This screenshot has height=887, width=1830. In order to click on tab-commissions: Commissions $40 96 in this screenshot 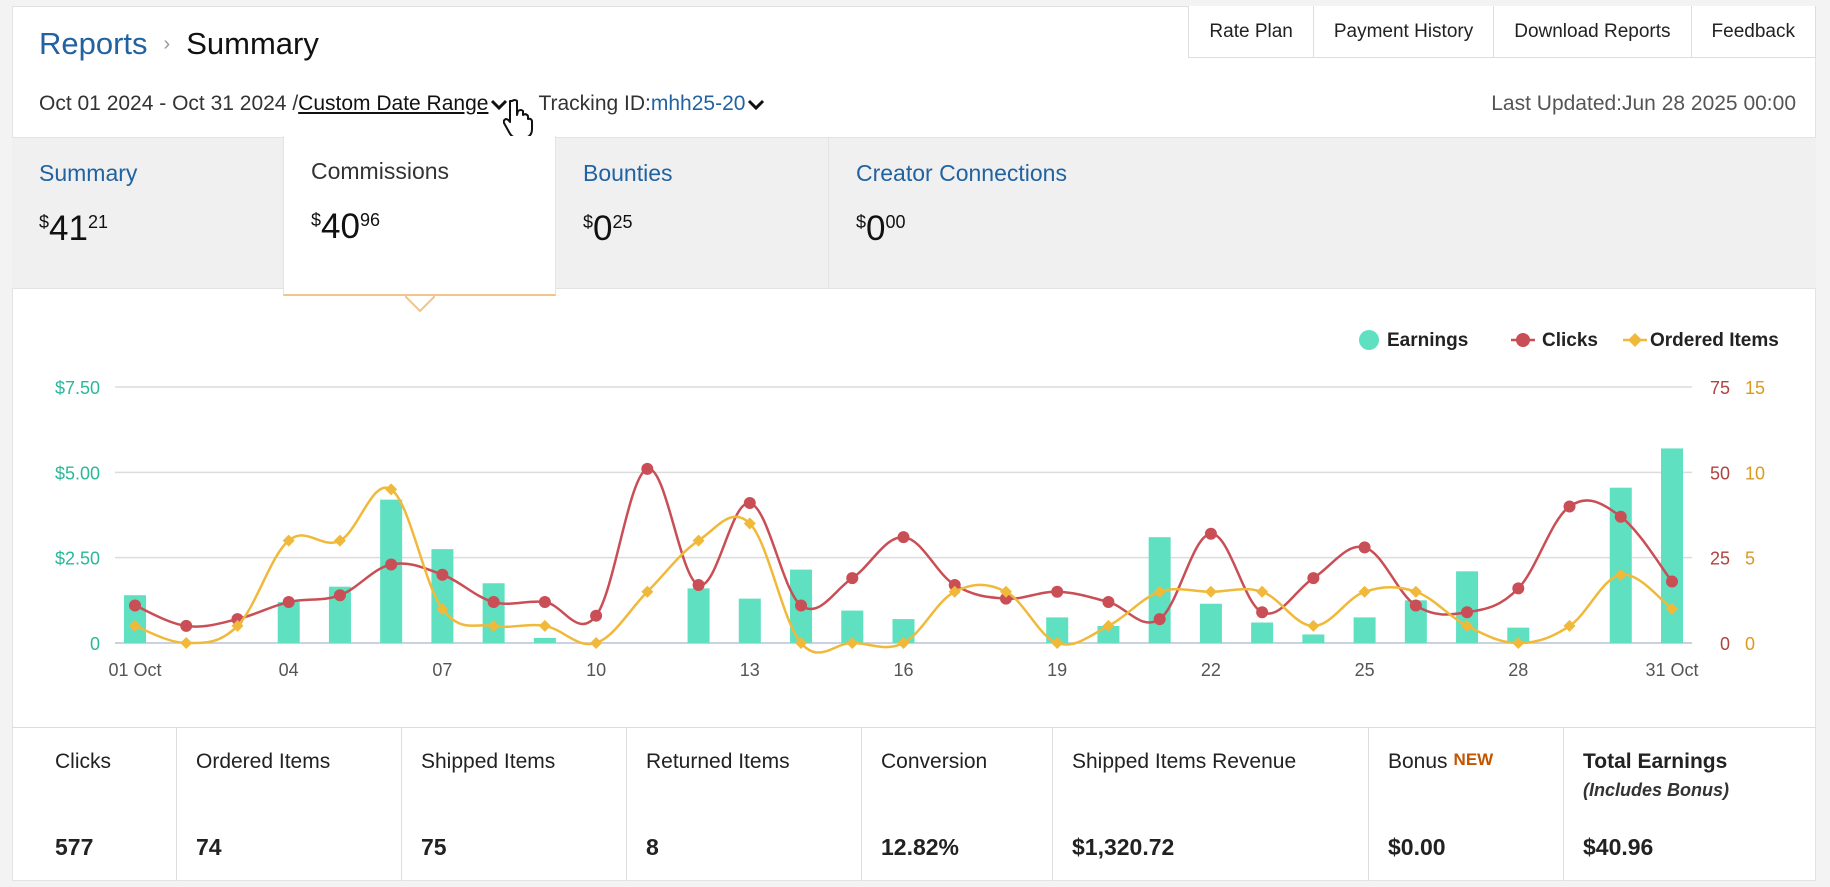, I will do `click(419, 216)`.